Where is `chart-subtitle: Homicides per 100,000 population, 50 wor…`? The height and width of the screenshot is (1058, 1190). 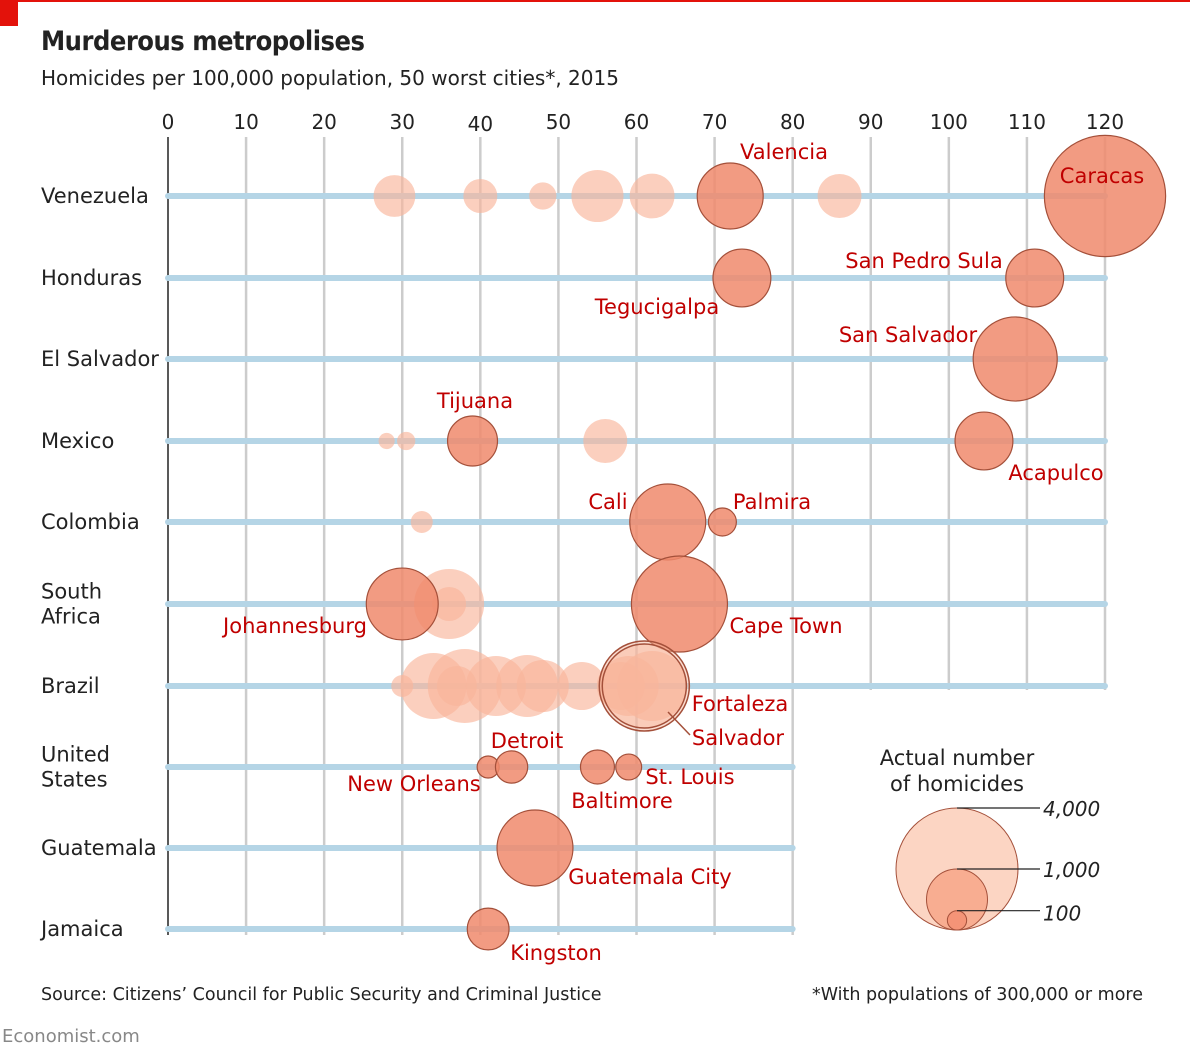 chart-subtitle: Homicides per 100,000 population, 50 wor… is located at coordinates (330, 78).